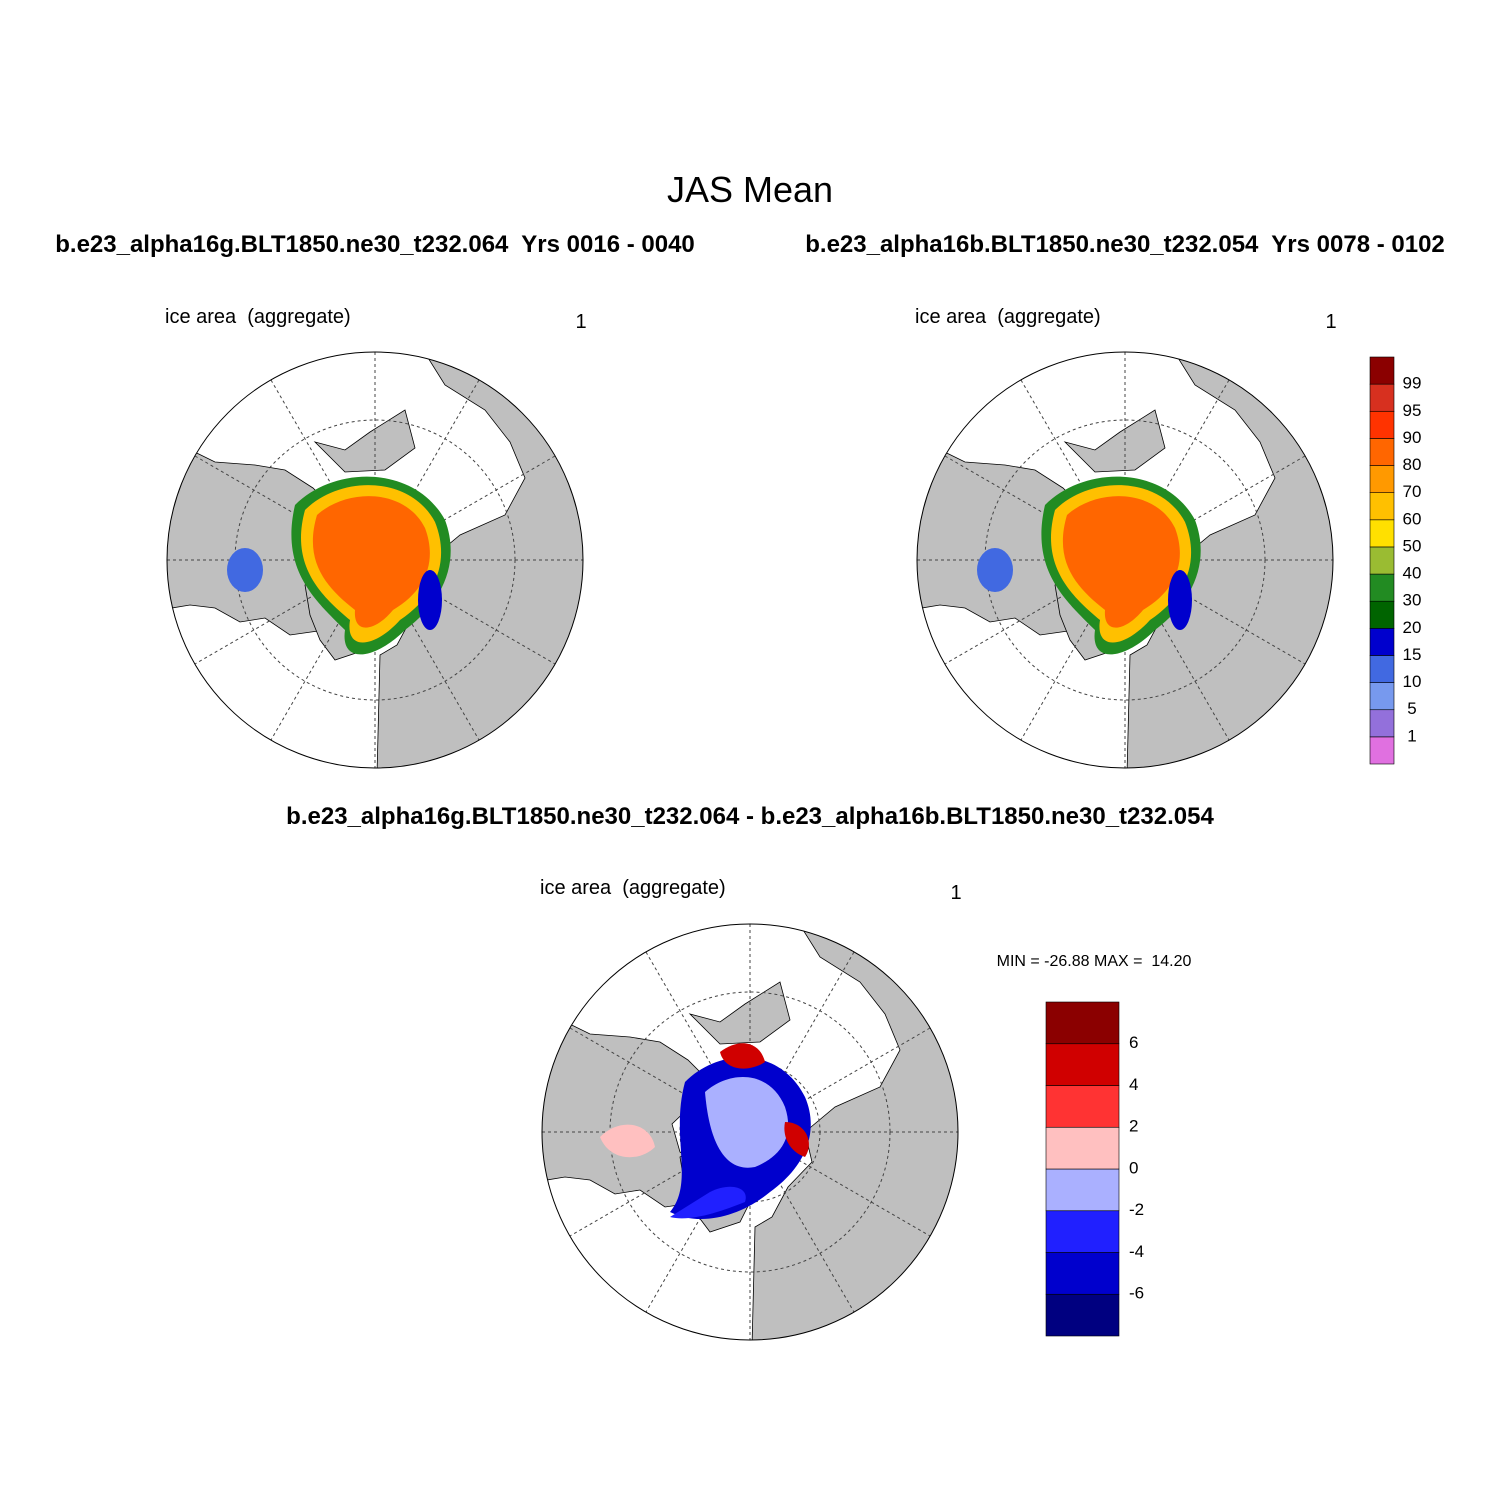 This screenshot has height=1505, width=1500. Describe the element at coordinates (1412, 681) in the screenshot. I see `colorbar-label: 10` at that location.